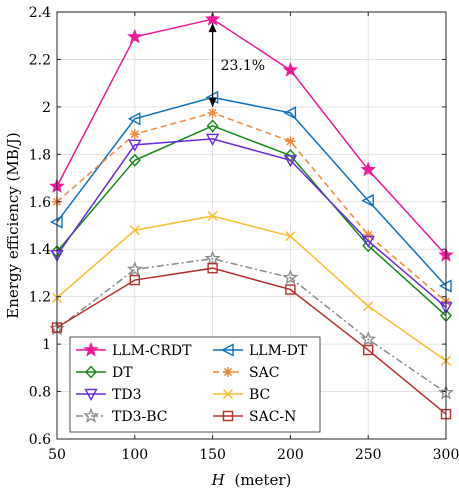  Describe the element at coordinates (134, 455) in the screenshot. I see `x-tick-label: 100` at that location.